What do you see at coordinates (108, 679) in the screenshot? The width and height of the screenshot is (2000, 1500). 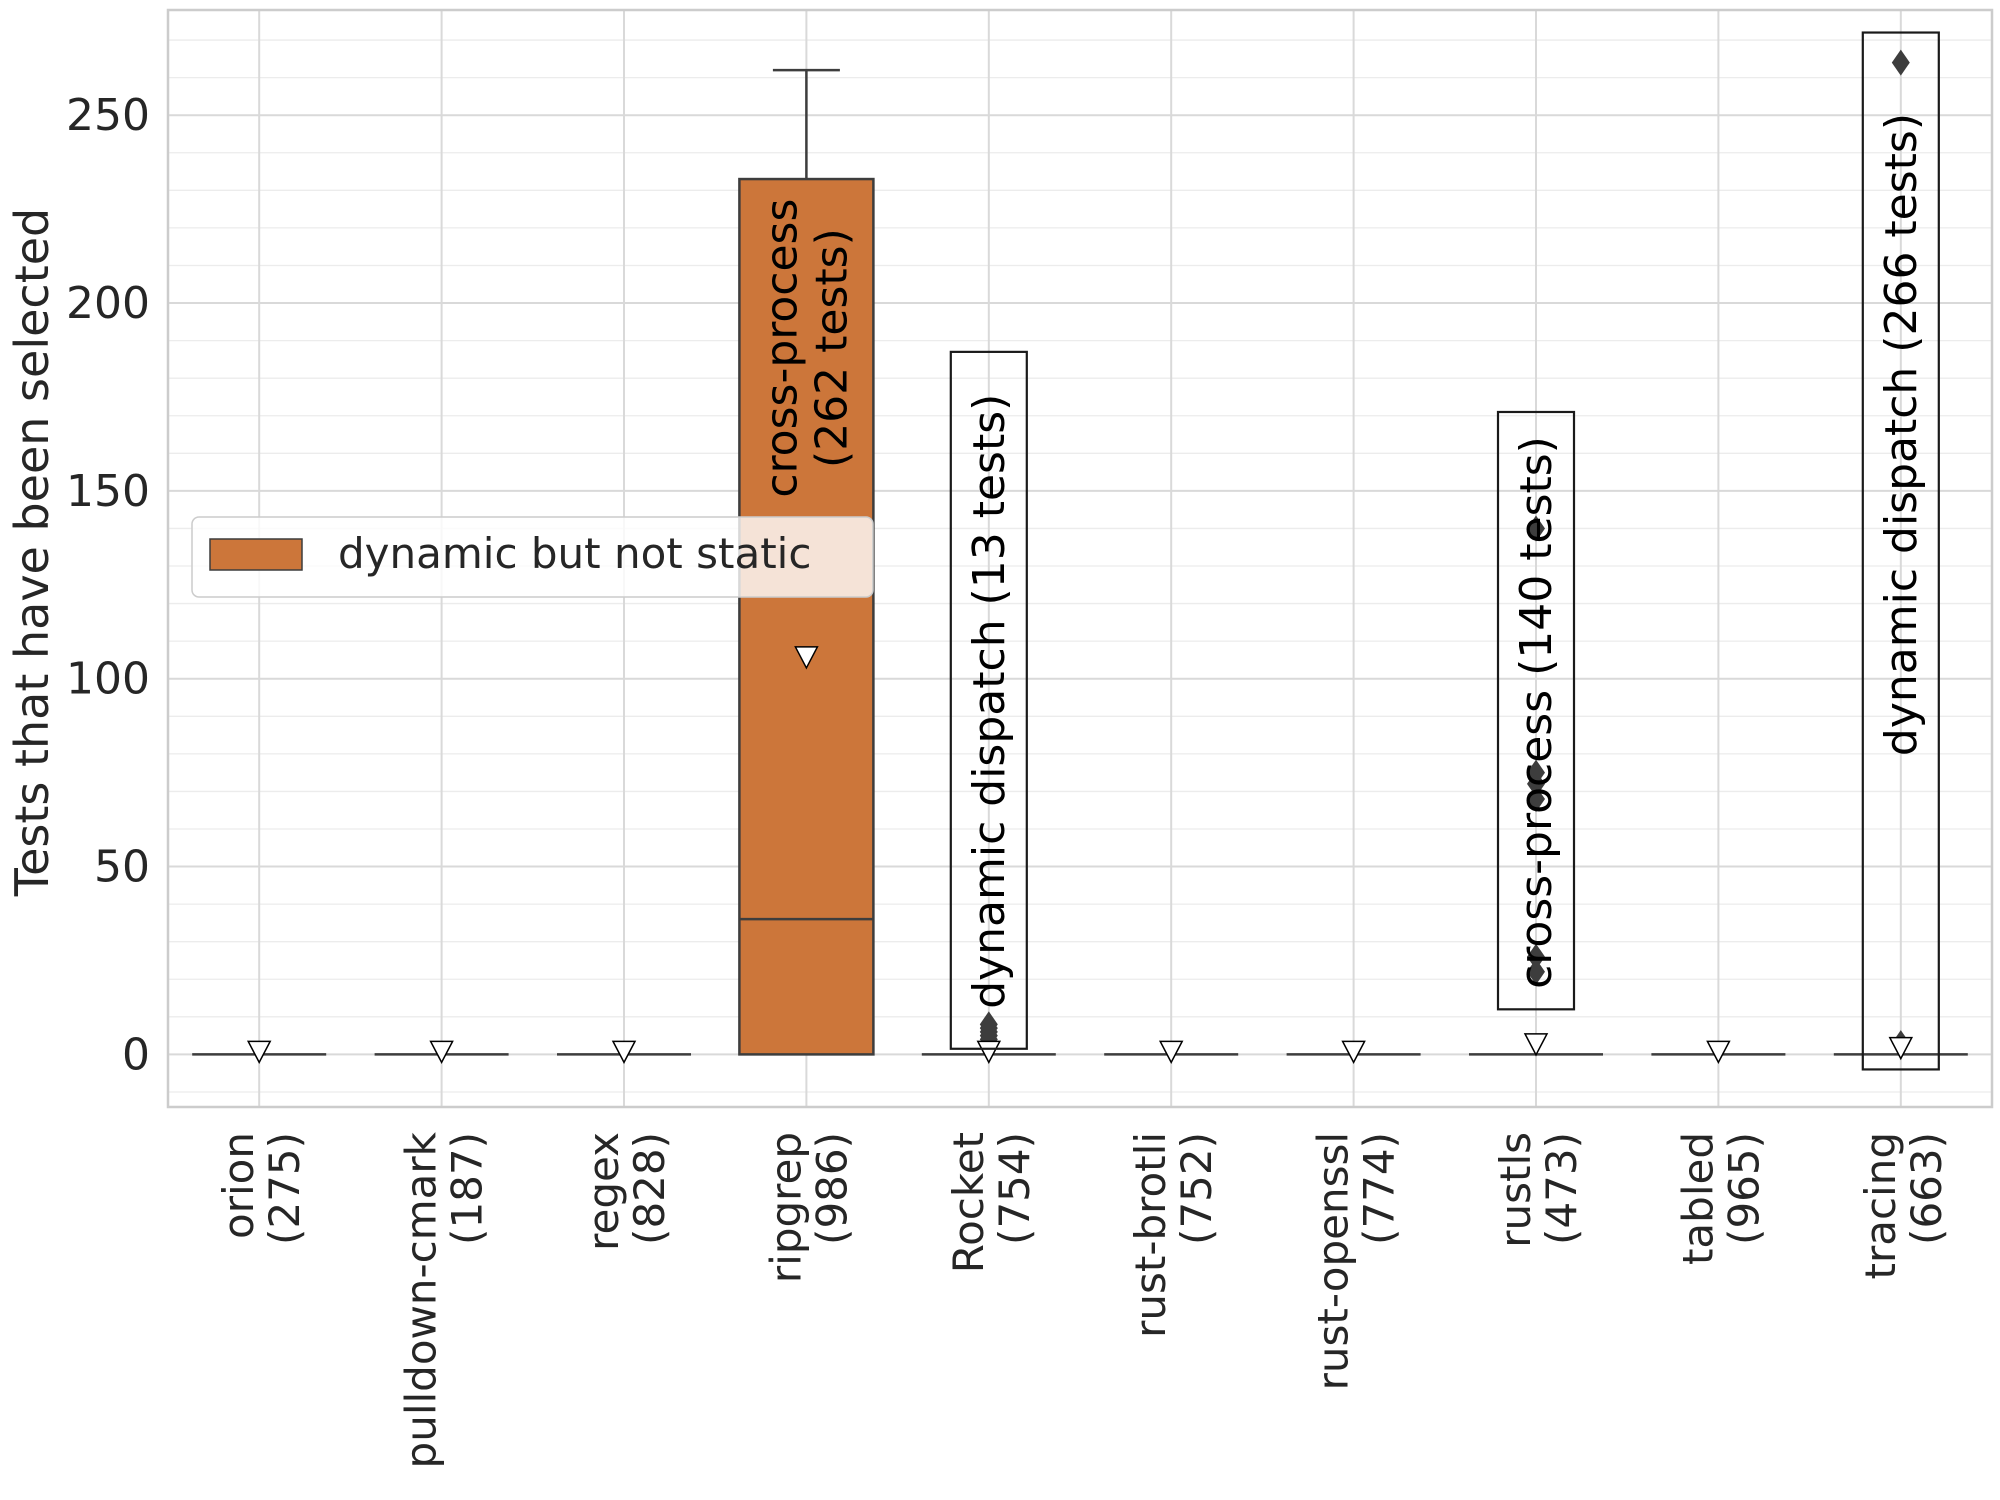 I see `y-tick-label: 100` at bounding box center [108, 679].